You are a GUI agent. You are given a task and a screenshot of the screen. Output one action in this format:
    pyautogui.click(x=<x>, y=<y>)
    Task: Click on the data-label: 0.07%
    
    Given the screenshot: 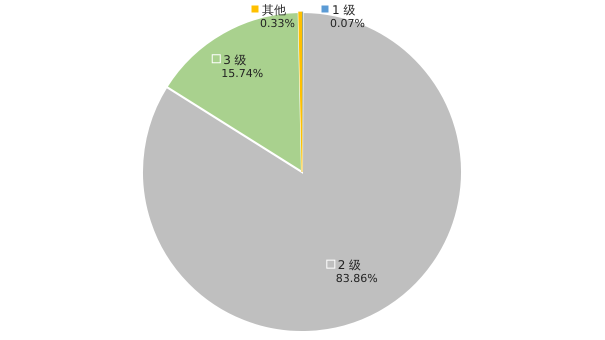 What is the action you would take?
    pyautogui.click(x=347, y=23)
    